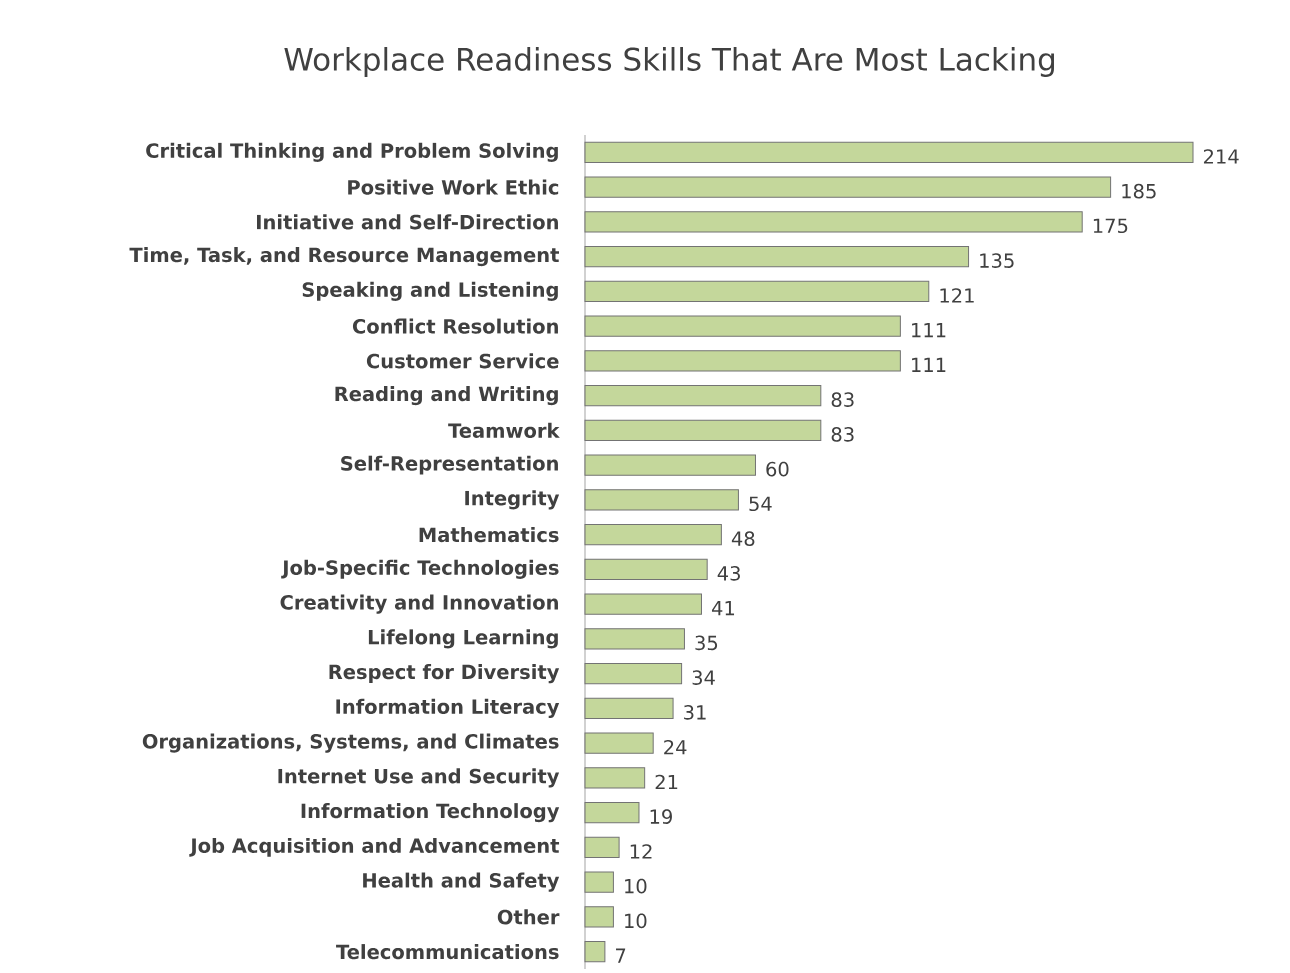 This screenshot has width=1290, height=973. What do you see at coordinates (446, 396) in the screenshot?
I see `y-tick-label: Reading and Writing` at bounding box center [446, 396].